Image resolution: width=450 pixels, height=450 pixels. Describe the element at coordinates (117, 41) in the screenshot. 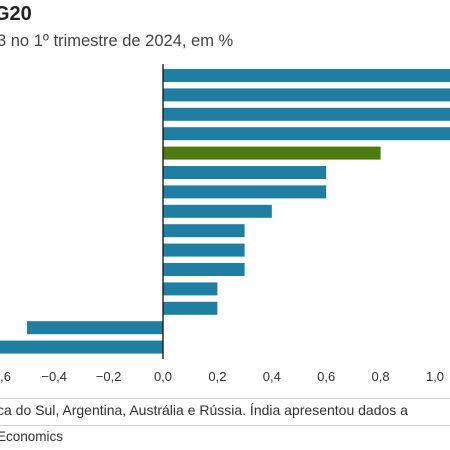

I see `chart-subtitle: 3 no 1º trimestre de 2024, em %` at that location.